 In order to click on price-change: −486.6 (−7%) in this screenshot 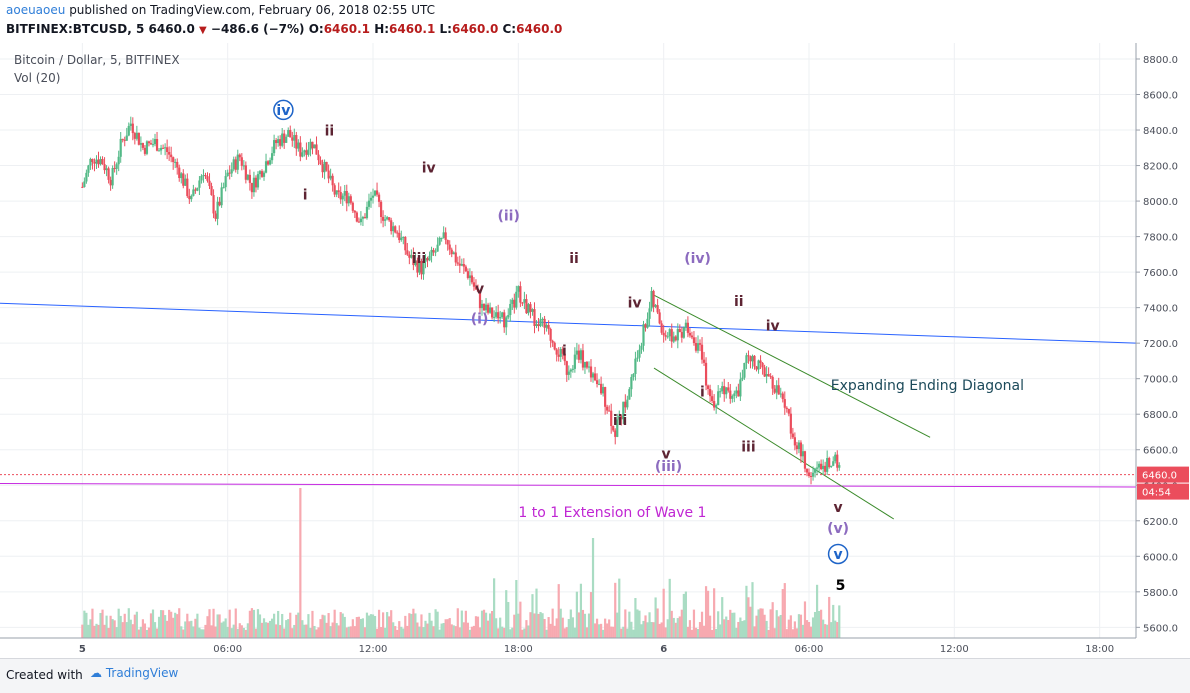, I will do `click(257, 29)`.